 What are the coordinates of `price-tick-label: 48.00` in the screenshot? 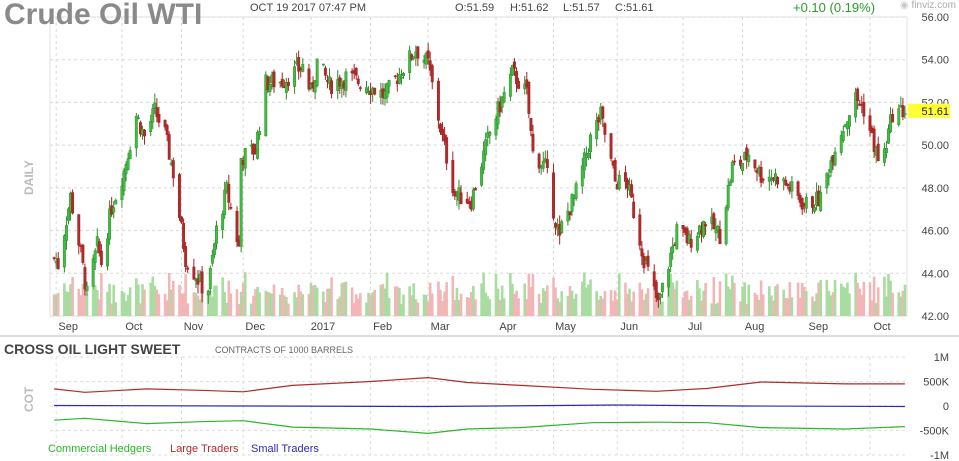 It's located at (935, 189).